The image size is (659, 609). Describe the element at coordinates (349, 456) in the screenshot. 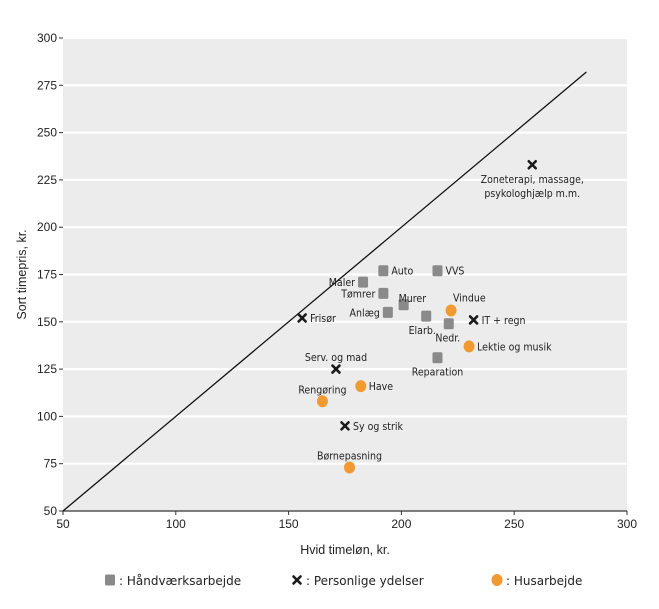

I see `point-label: Børnepasning` at that location.